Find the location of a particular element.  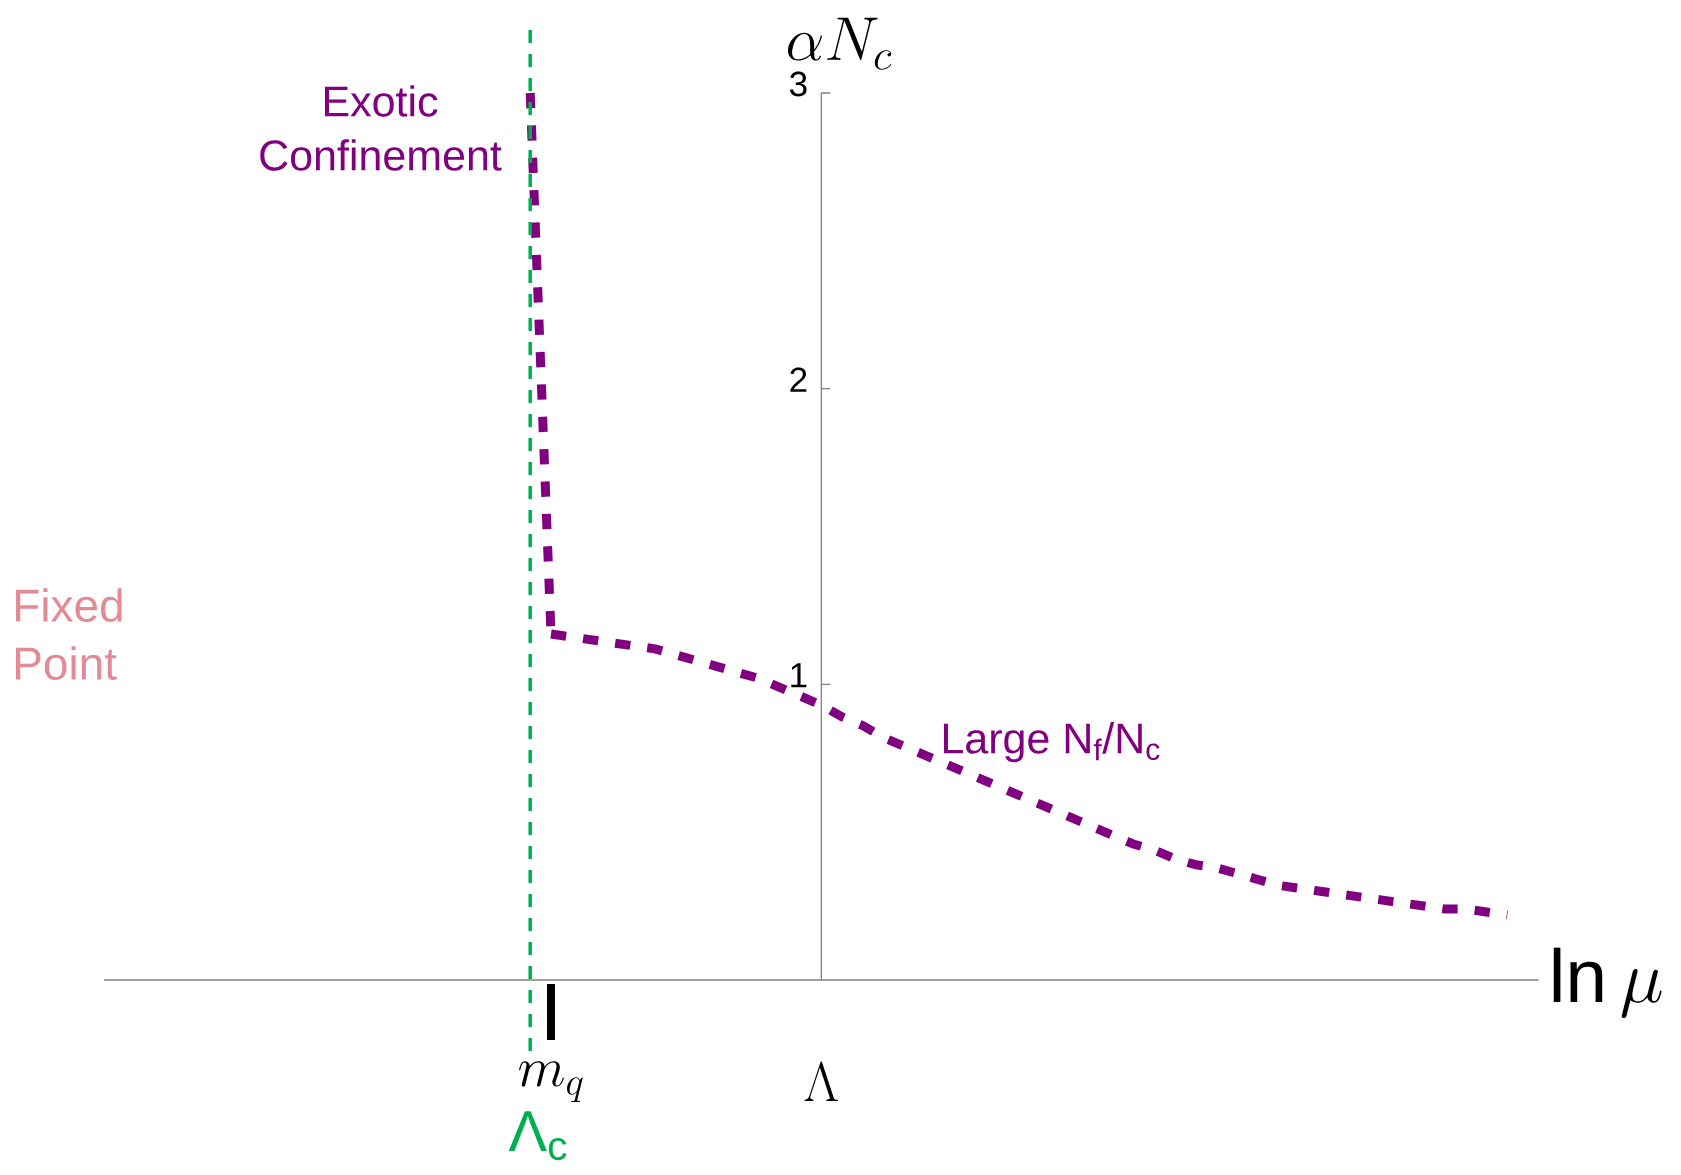

x-tick-label: $\Lambda$ is located at coordinates (821, 1081).